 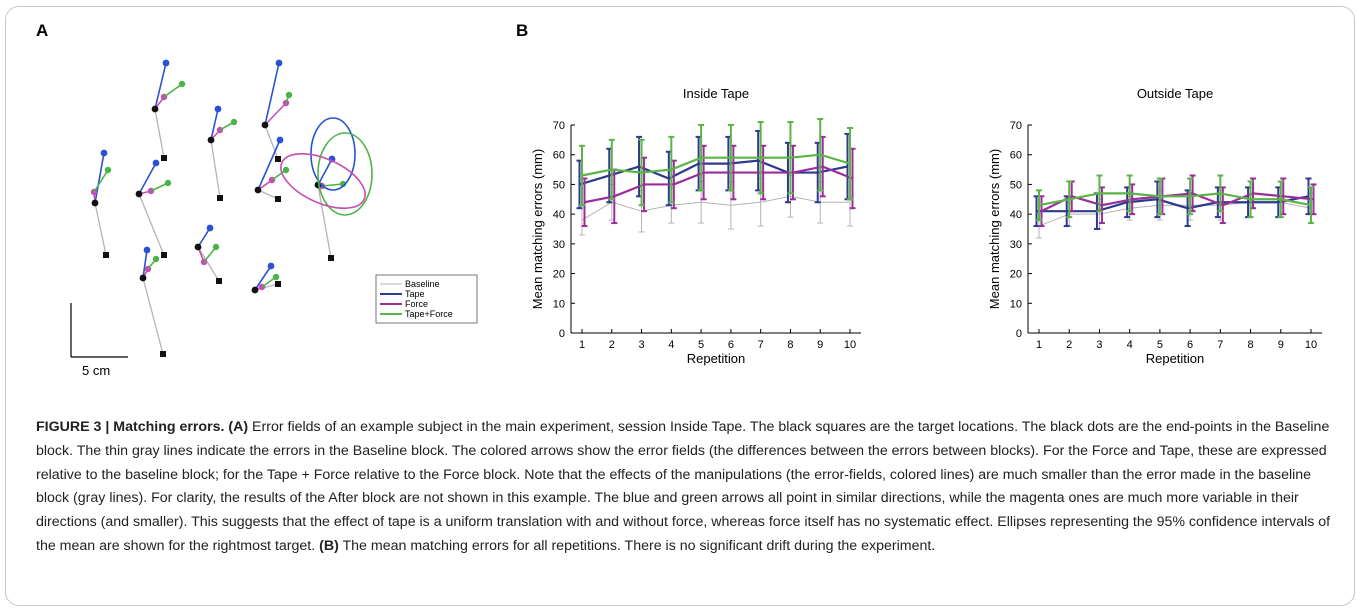 I want to click on legend: Baseline Tape Force Tape+Force, so click(x=426, y=299).